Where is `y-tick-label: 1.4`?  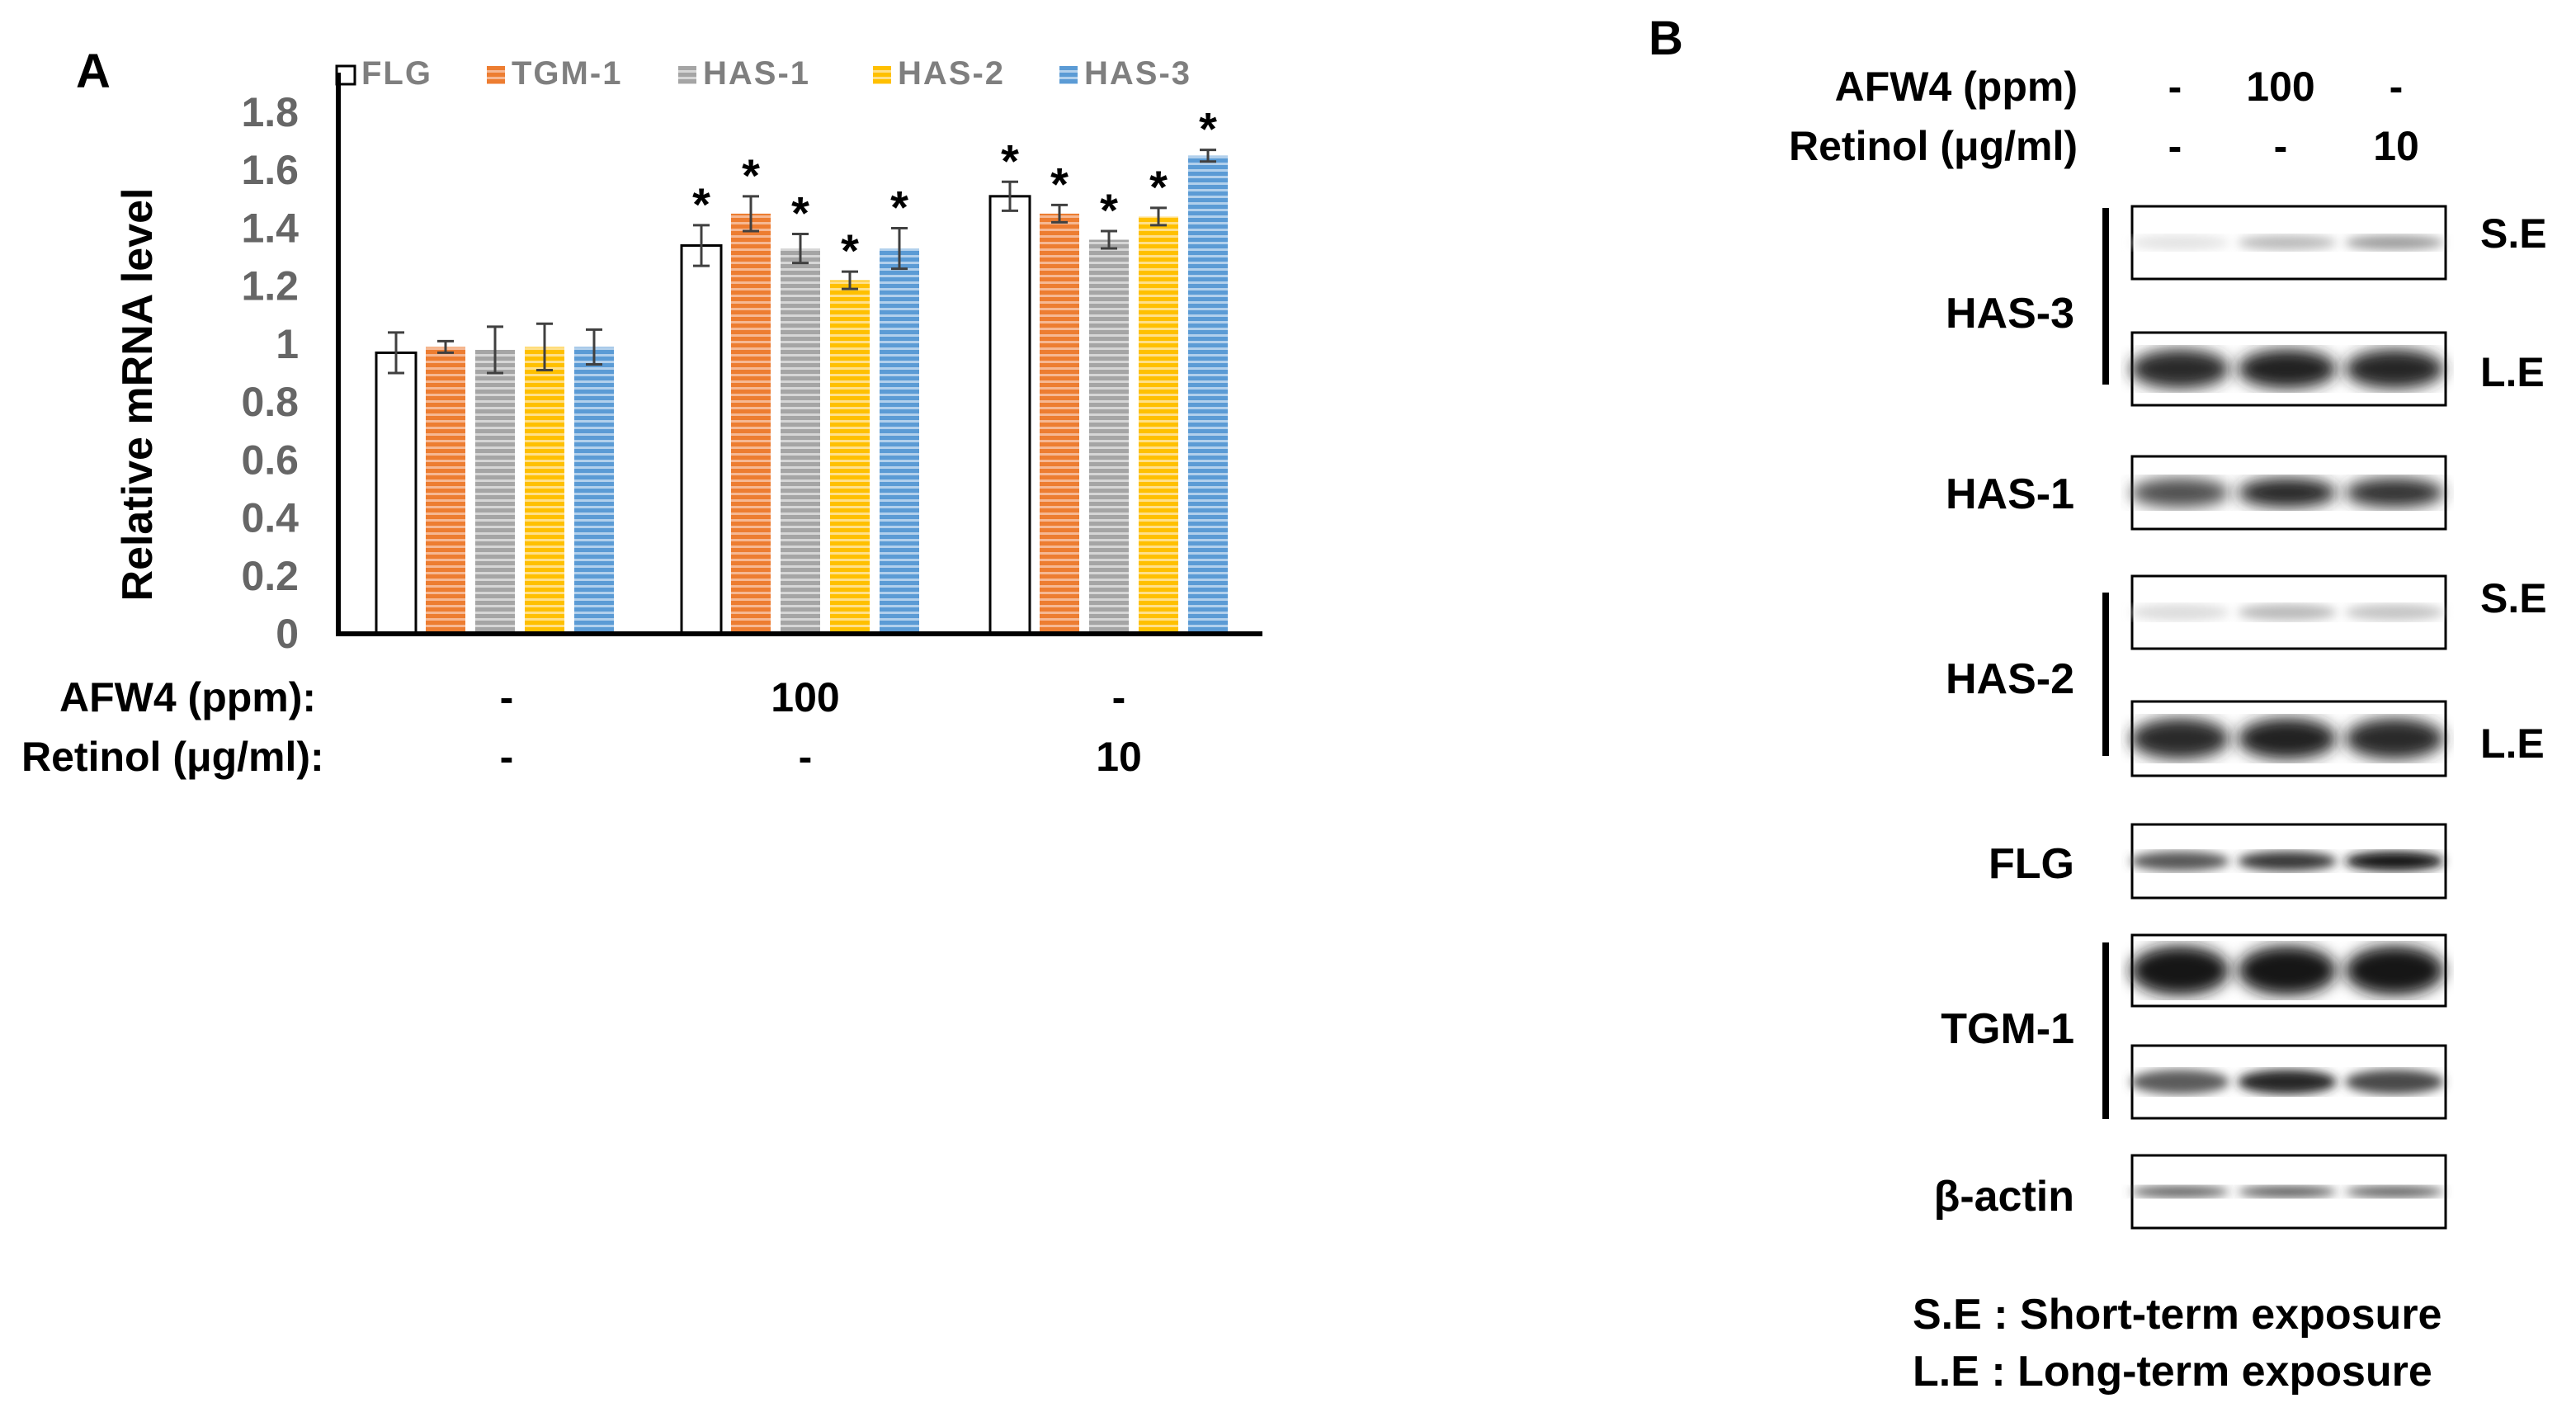 y-tick-label: 1.4 is located at coordinates (270, 228).